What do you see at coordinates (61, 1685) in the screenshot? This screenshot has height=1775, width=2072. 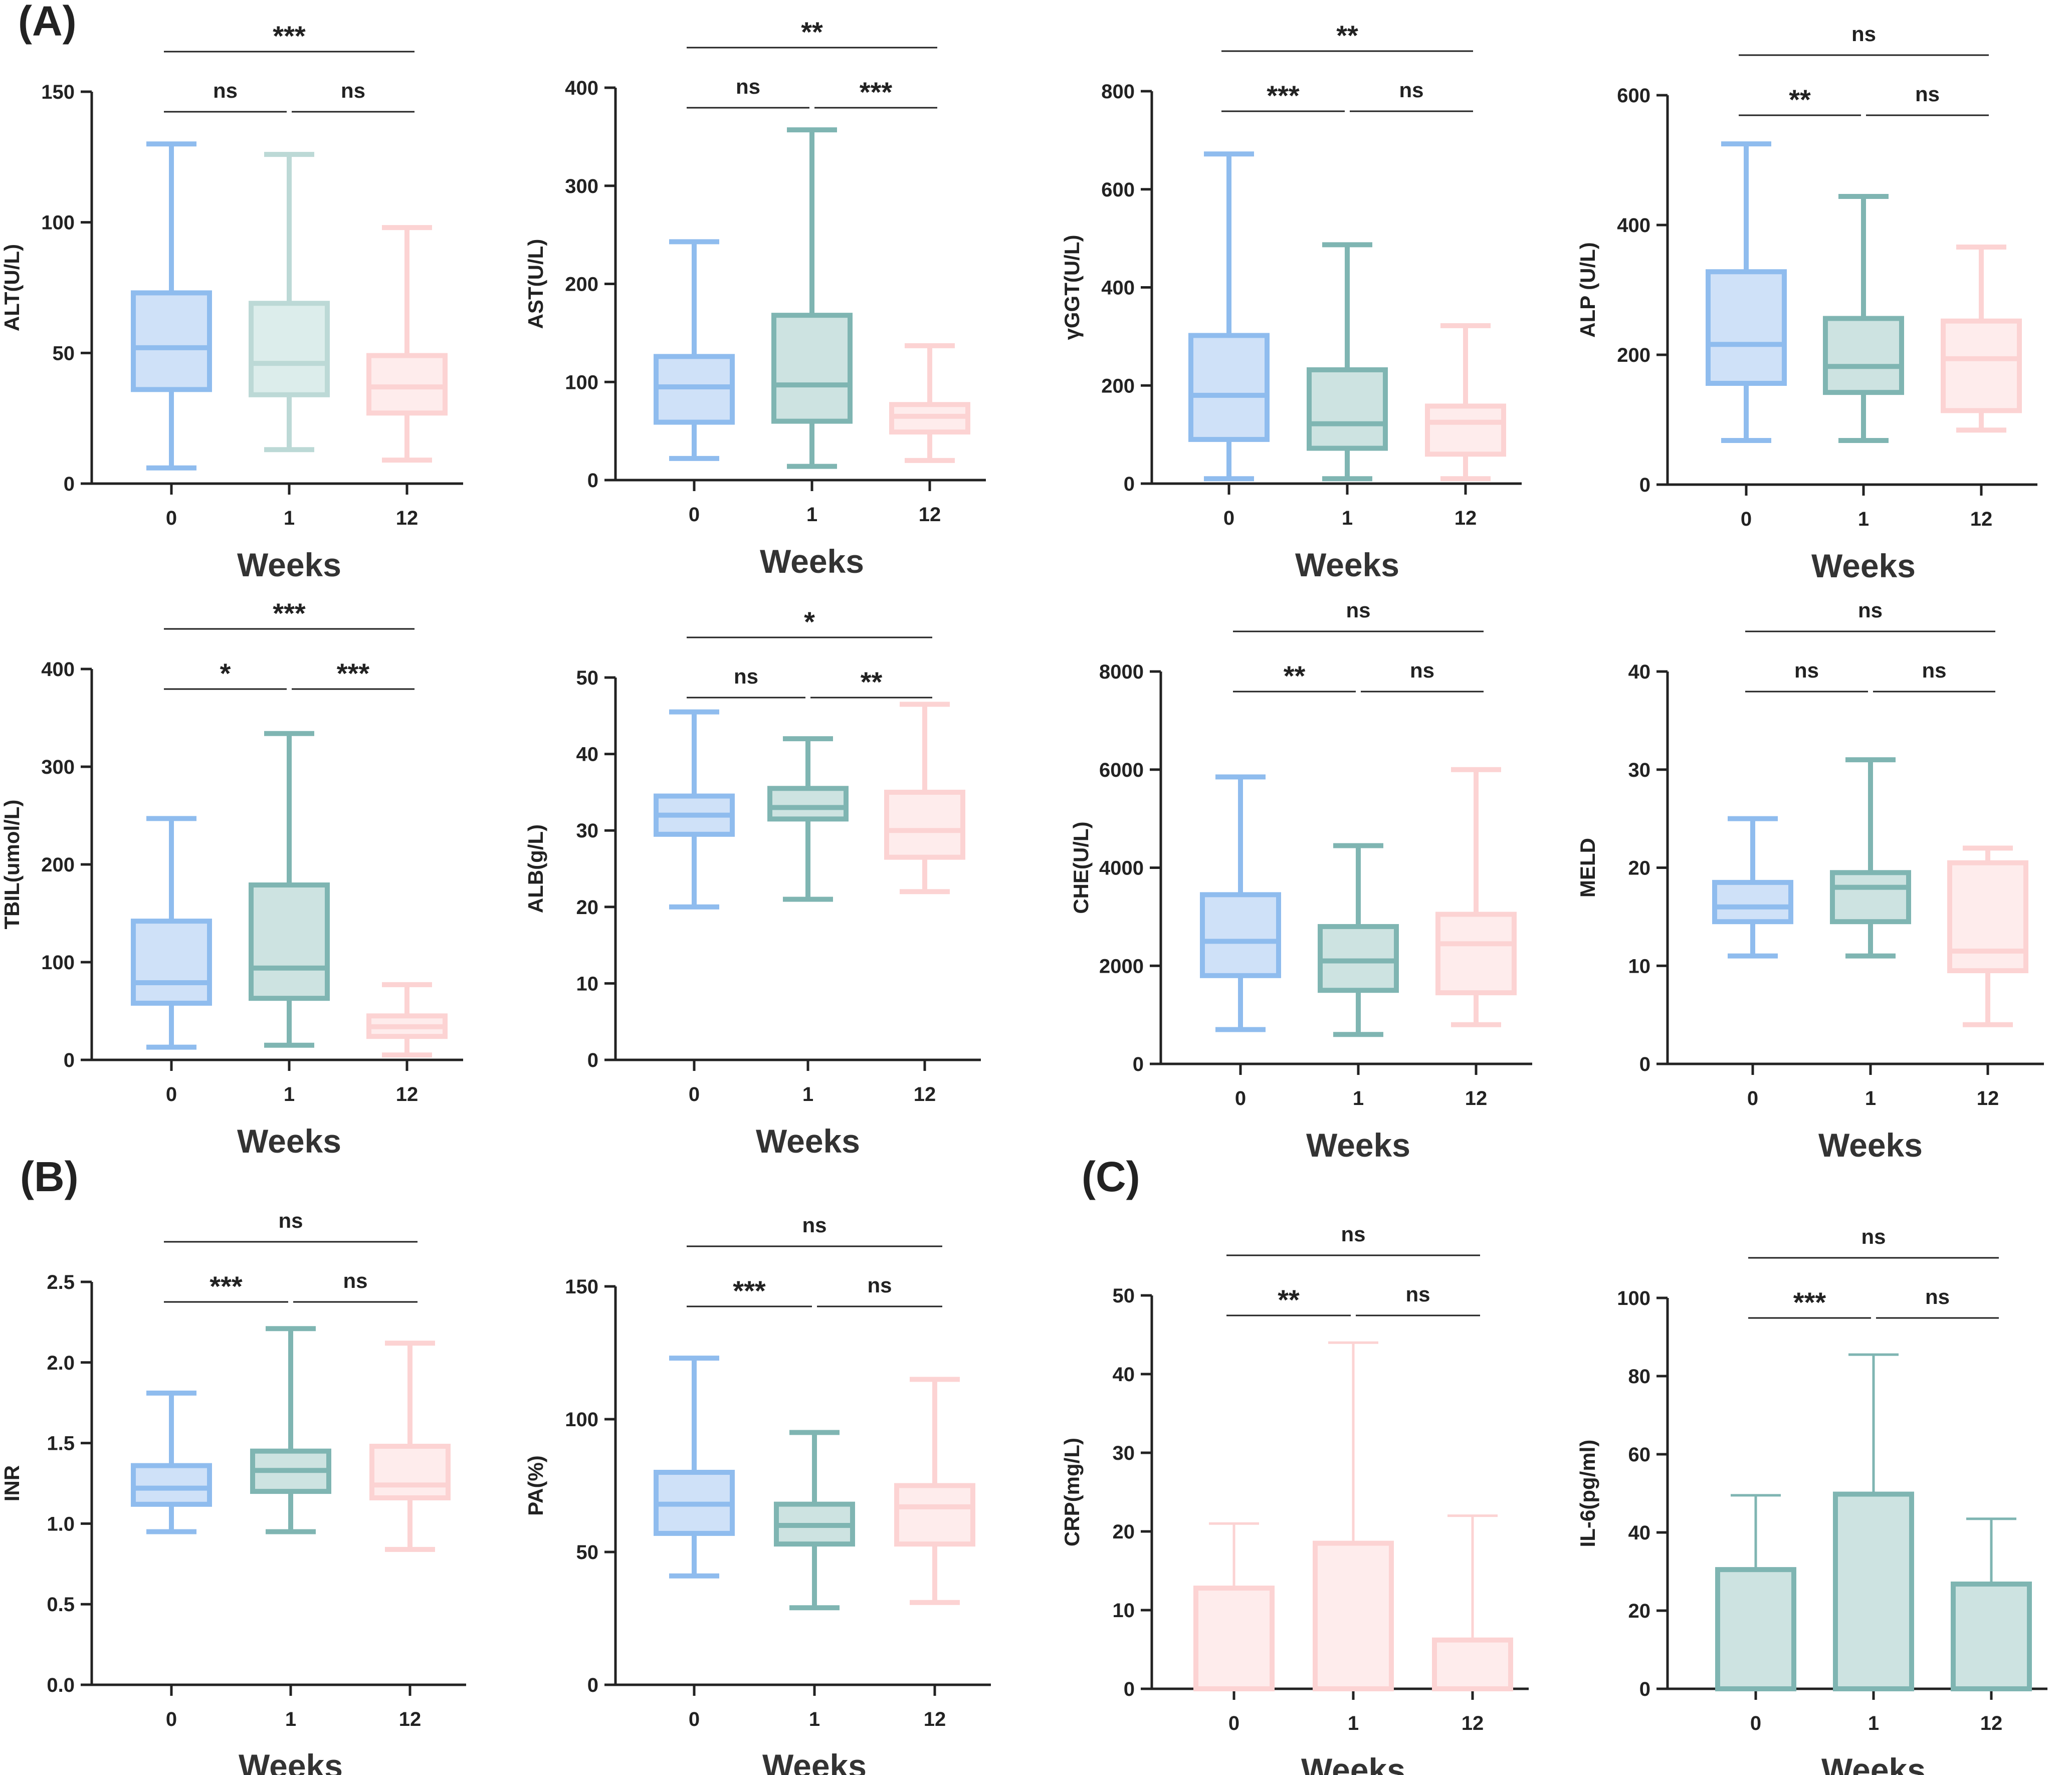 I see `y-tick-label: 0.0` at bounding box center [61, 1685].